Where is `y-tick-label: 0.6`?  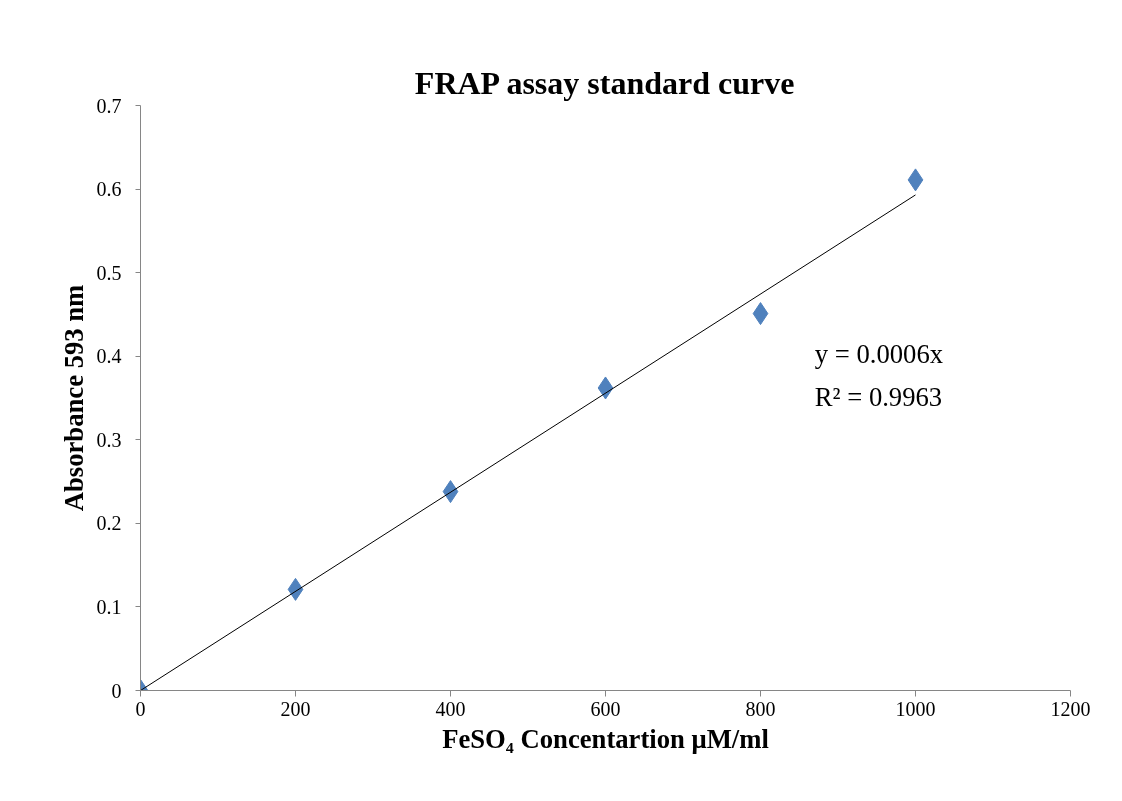 y-tick-label: 0.6 is located at coordinates (109, 189).